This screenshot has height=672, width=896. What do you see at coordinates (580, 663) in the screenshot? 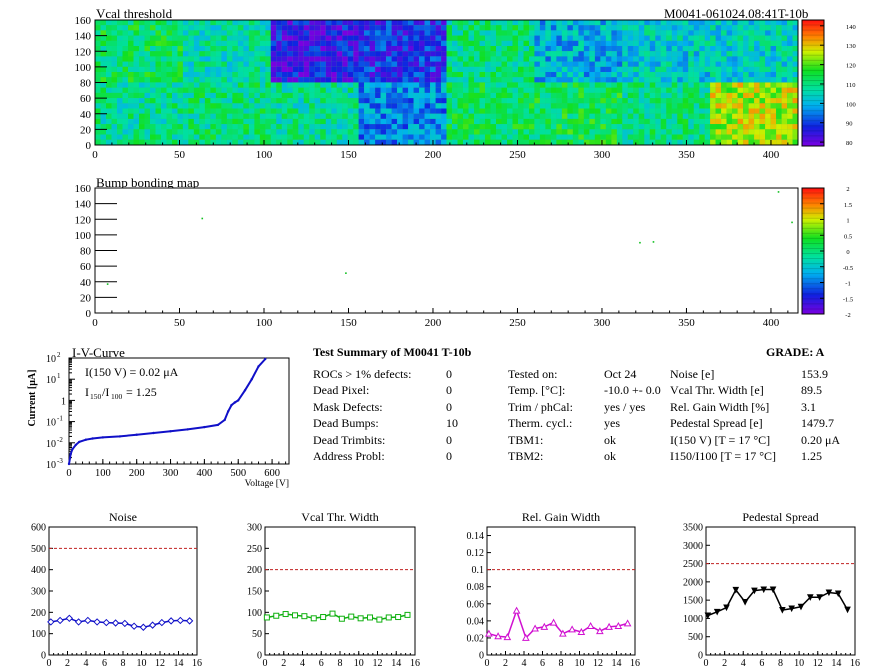
I see `x-tick-label: 10` at bounding box center [580, 663].